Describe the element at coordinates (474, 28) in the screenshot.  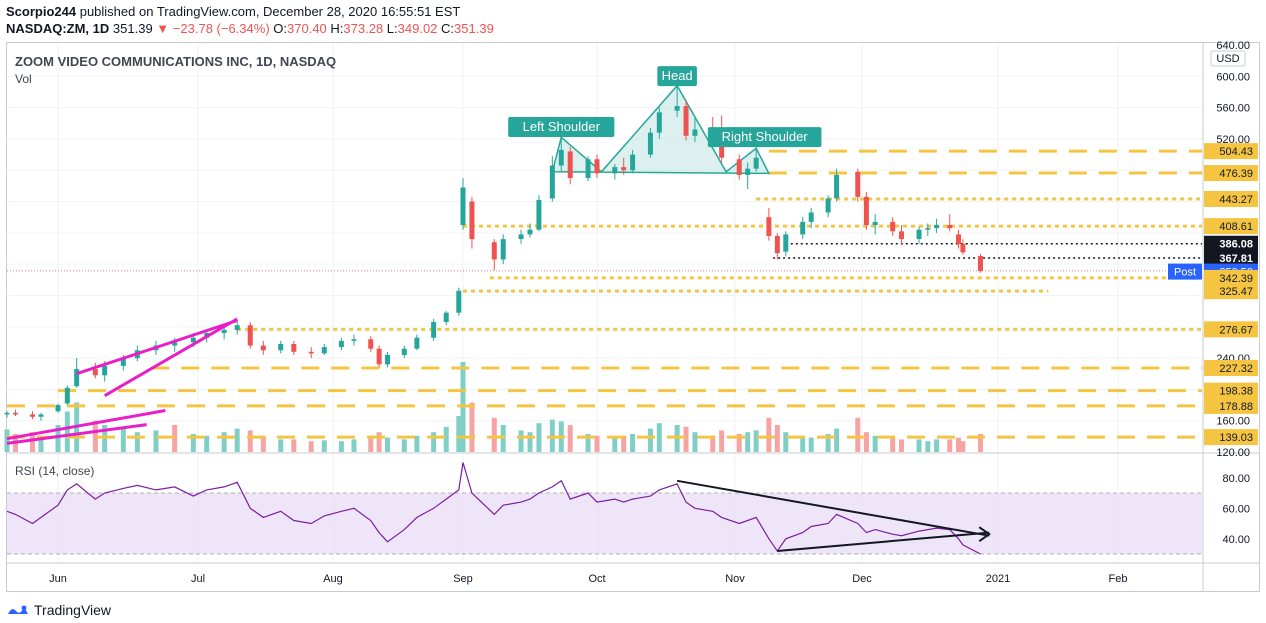
I see `close-value: 351.39` at that location.